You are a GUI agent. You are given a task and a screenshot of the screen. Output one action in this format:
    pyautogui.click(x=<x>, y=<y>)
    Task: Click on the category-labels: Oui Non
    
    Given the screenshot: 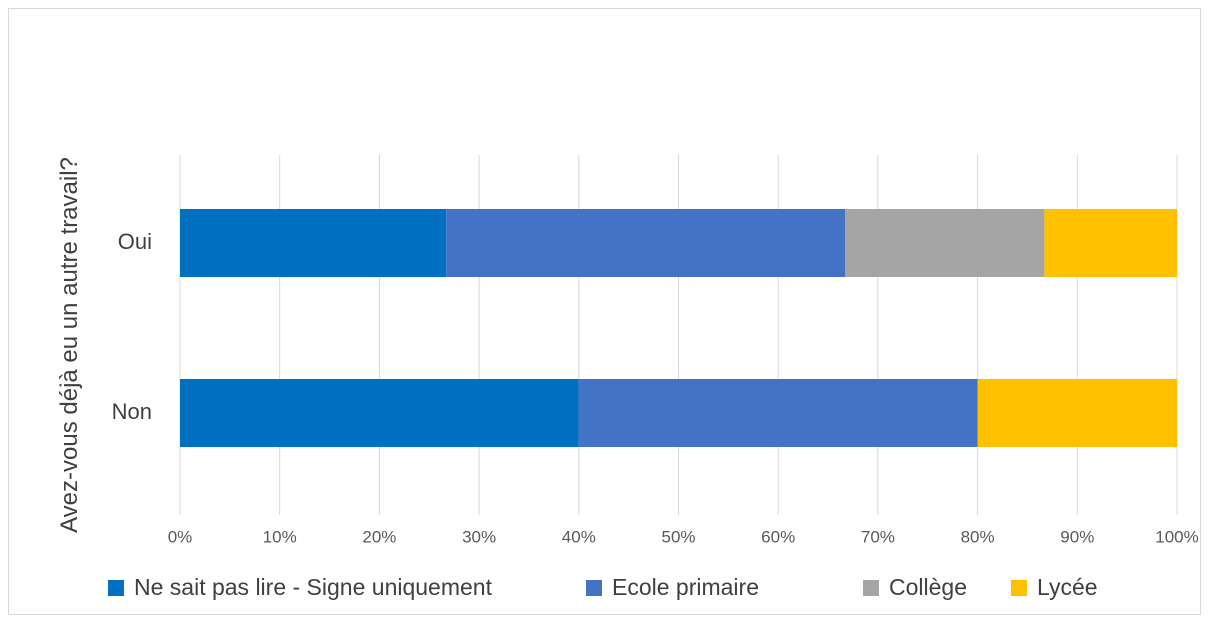 What is the action you would take?
    pyautogui.click(x=132, y=326)
    